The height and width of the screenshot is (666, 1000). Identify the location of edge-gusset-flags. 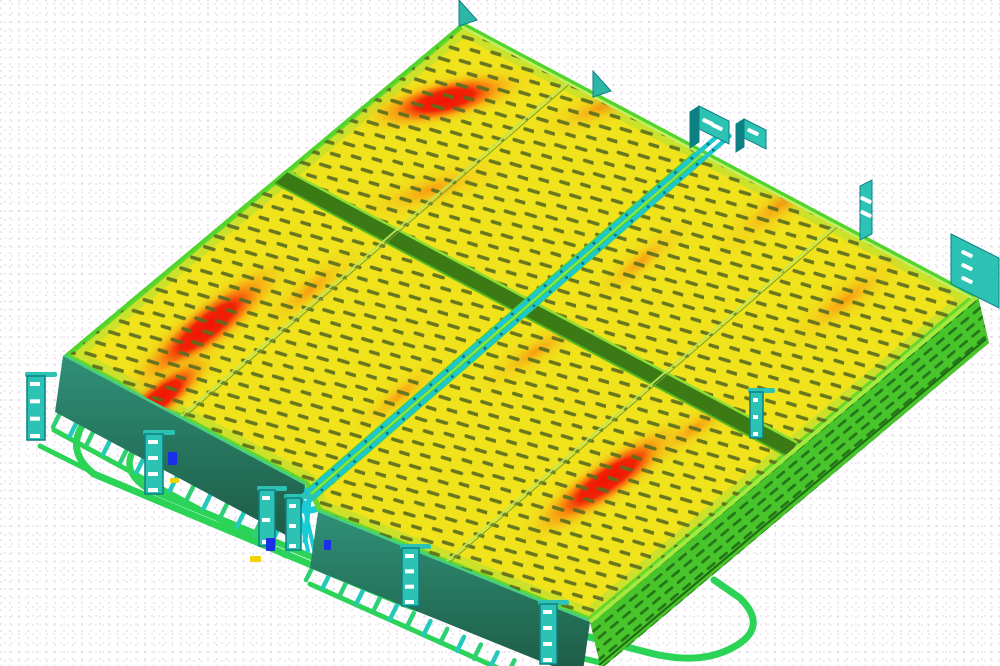
(535, 49).